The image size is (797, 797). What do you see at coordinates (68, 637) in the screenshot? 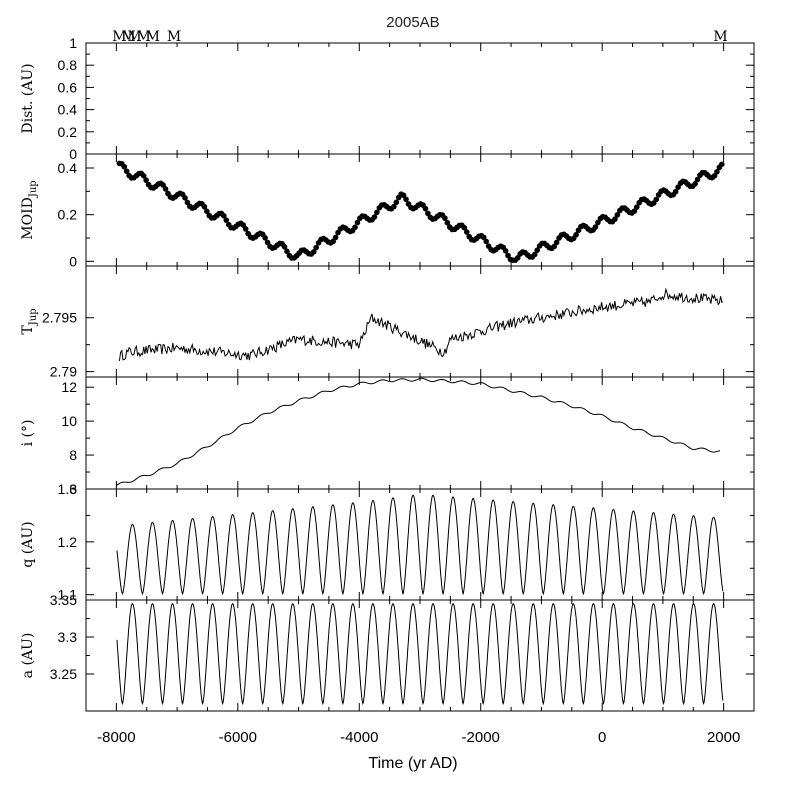
I see `y-tick-label: 3.3` at bounding box center [68, 637].